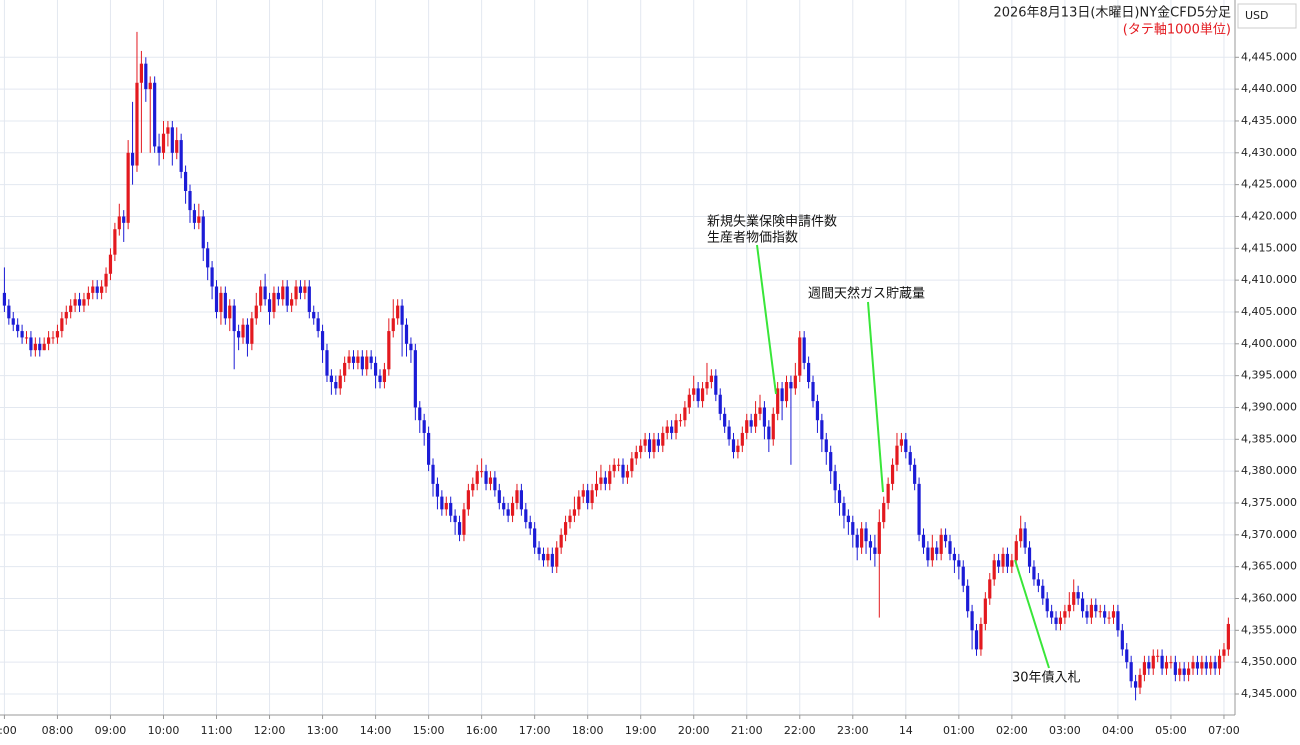  Describe the element at coordinates (1269, 375) in the screenshot. I see `y-tick-label: 4,395.000` at that location.